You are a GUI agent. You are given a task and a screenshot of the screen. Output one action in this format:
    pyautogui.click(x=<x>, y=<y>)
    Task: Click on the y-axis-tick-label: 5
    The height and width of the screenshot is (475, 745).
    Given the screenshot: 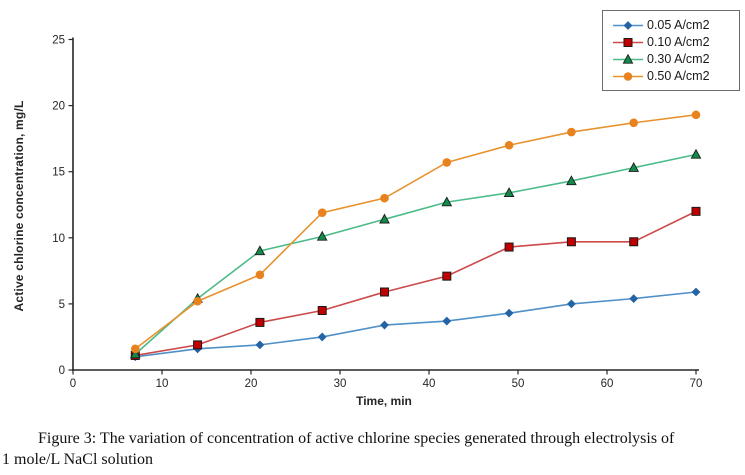 What is the action you would take?
    pyautogui.click(x=62, y=305)
    